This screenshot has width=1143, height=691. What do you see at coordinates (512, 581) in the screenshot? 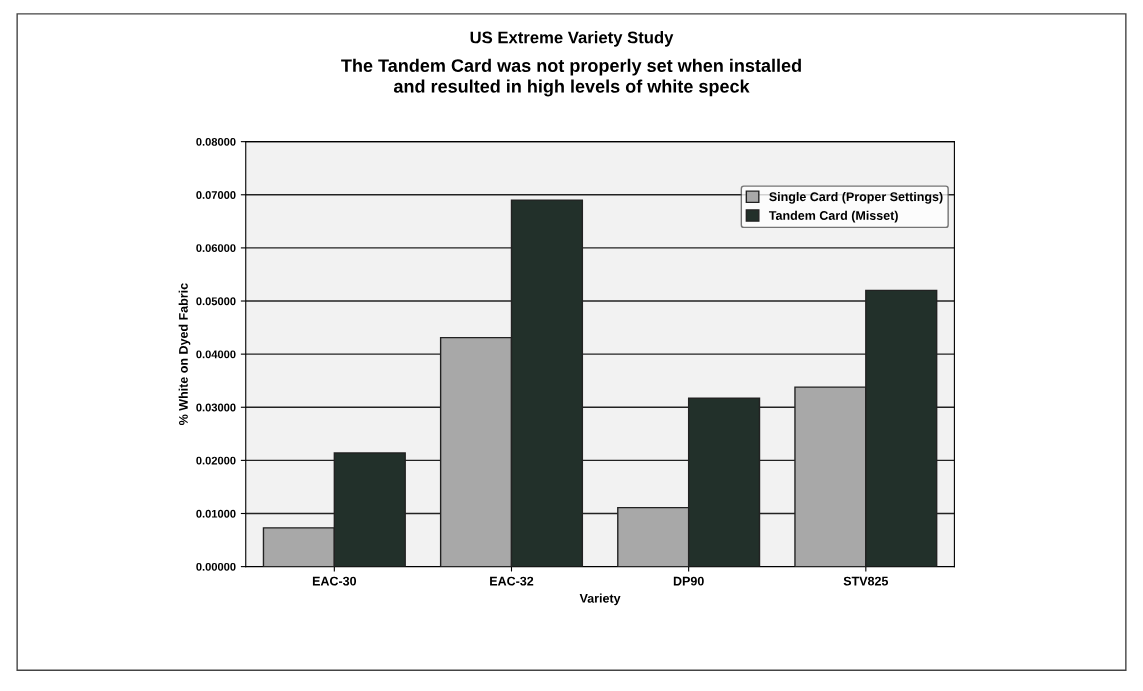
I see `x-tick-label: EAC-32` at bounding box center [512, 581].